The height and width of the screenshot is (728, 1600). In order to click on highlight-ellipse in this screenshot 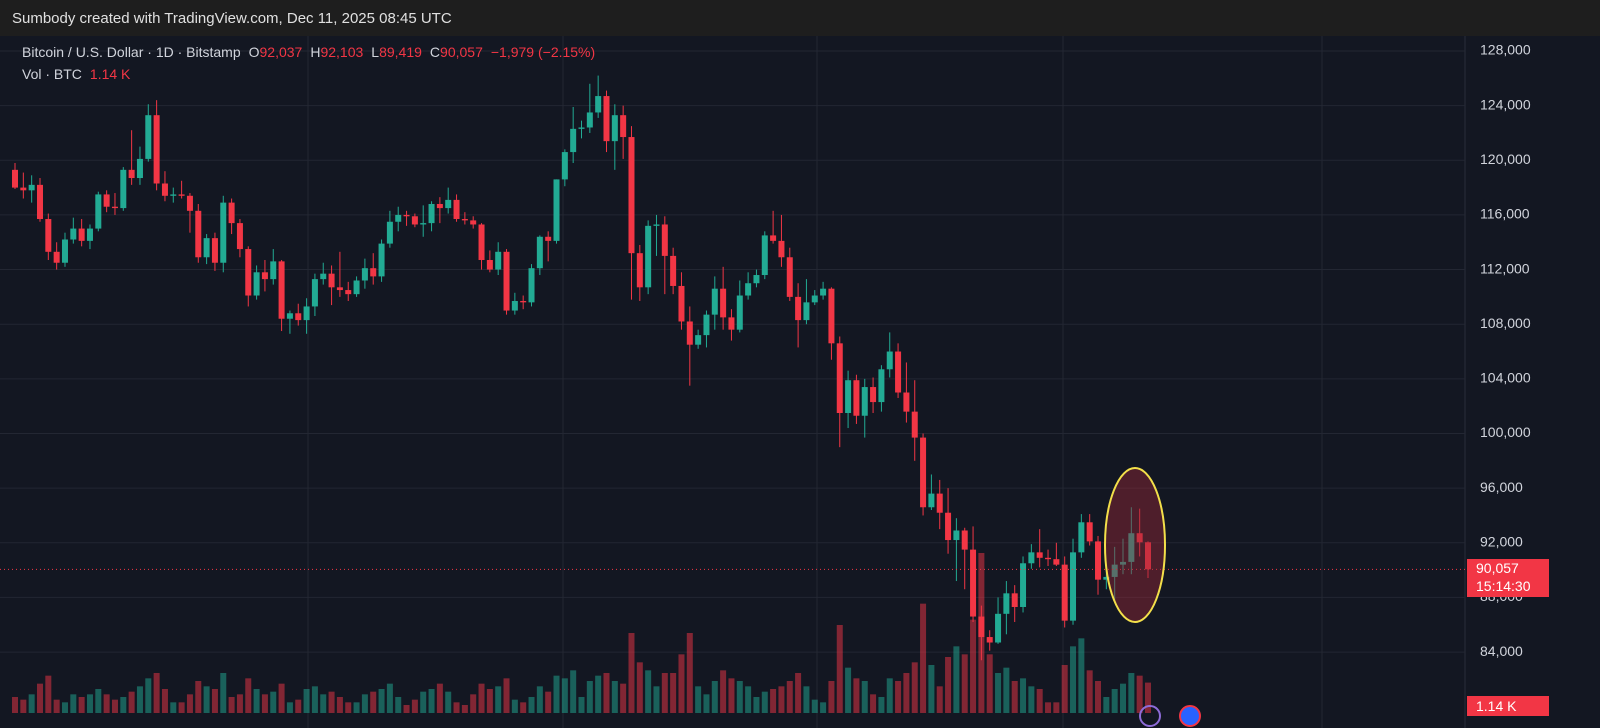, I will do `click(1135, 545)`.